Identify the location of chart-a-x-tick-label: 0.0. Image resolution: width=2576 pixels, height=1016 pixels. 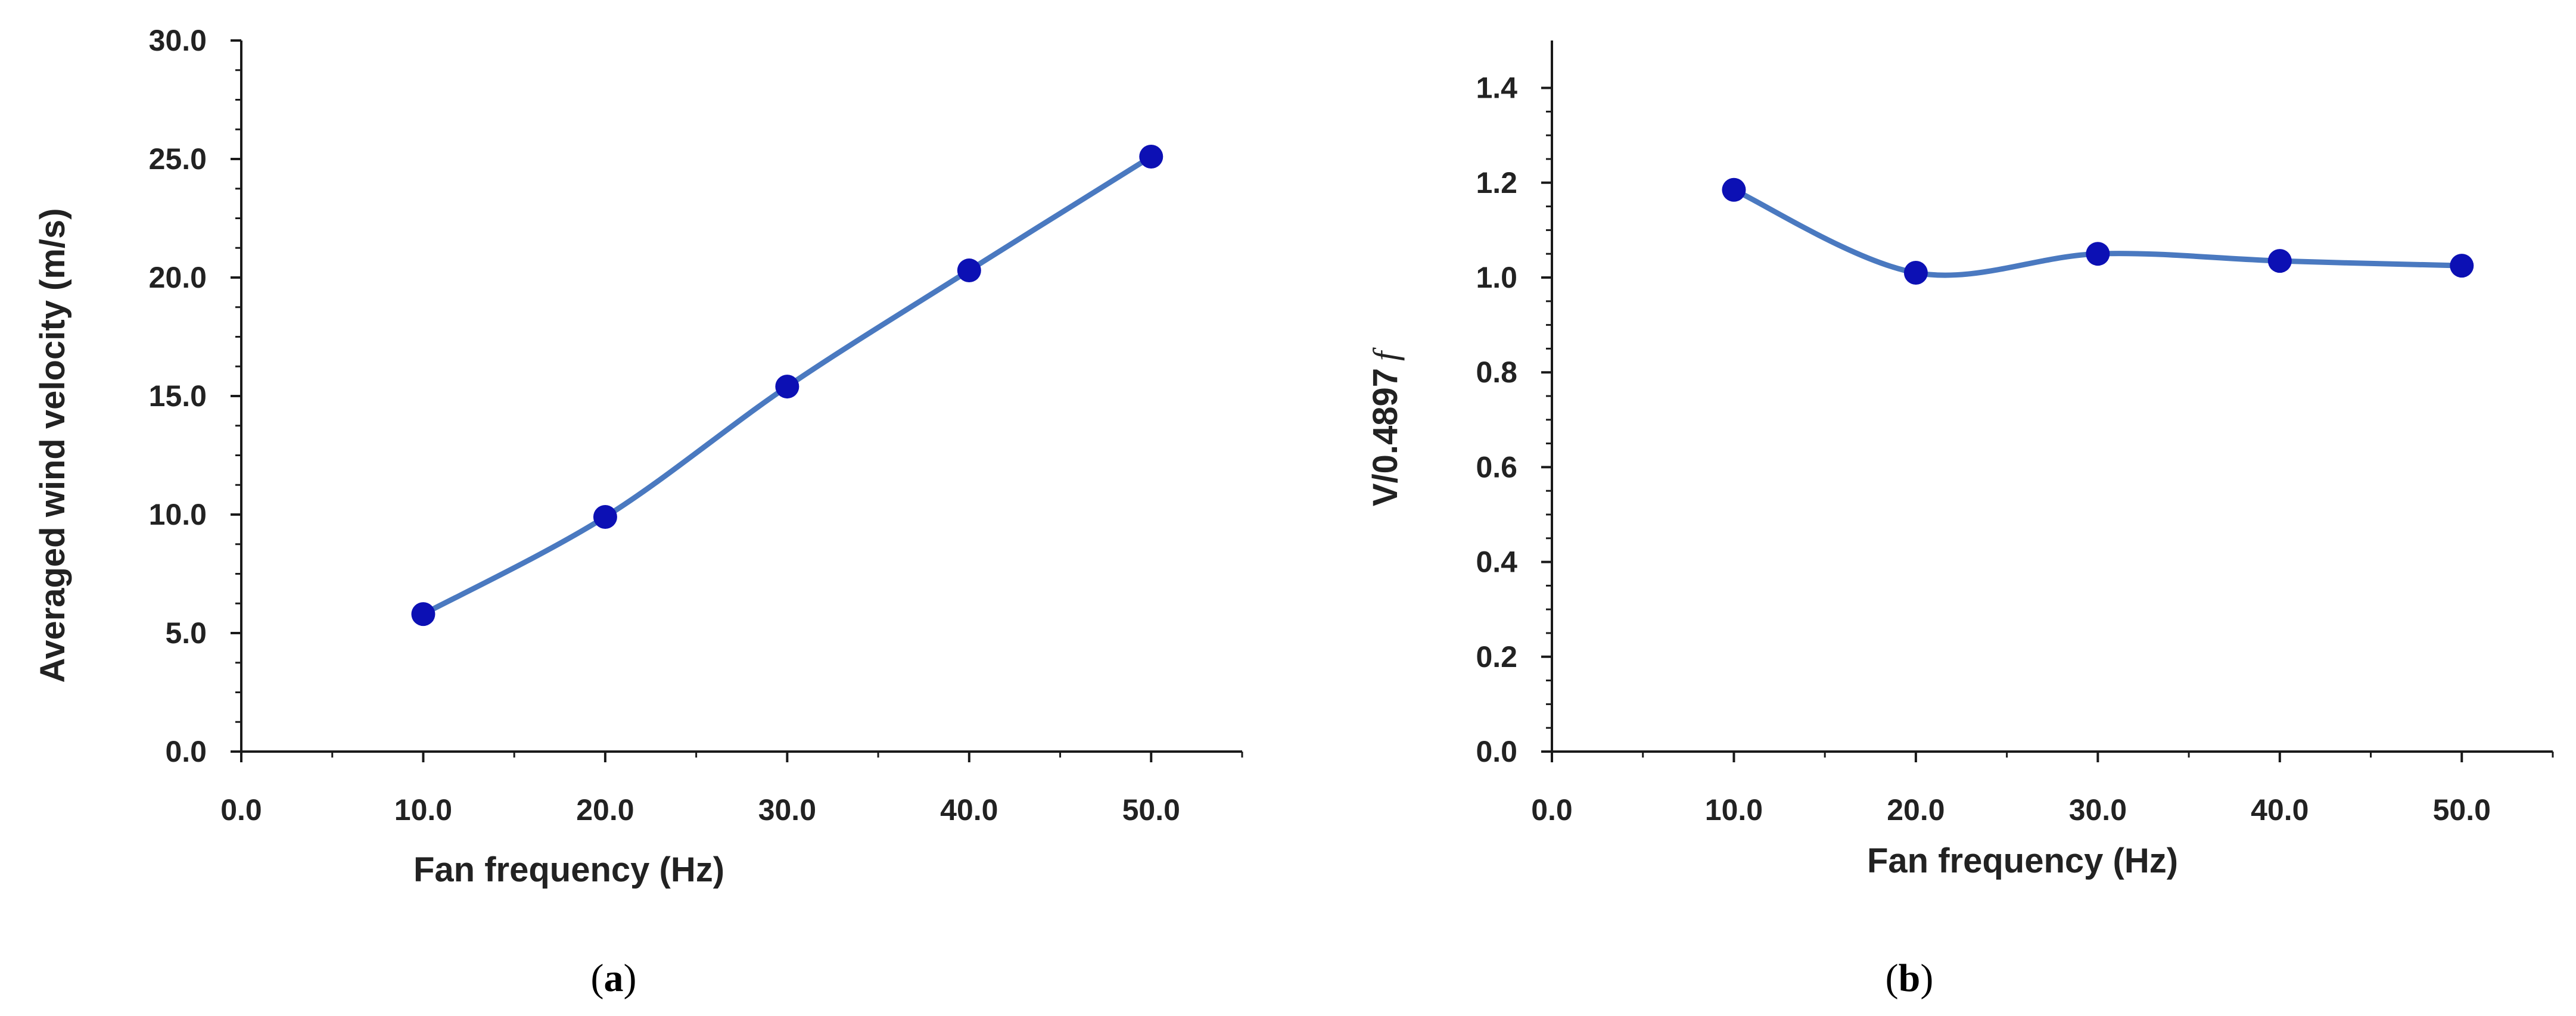
(241, 810).